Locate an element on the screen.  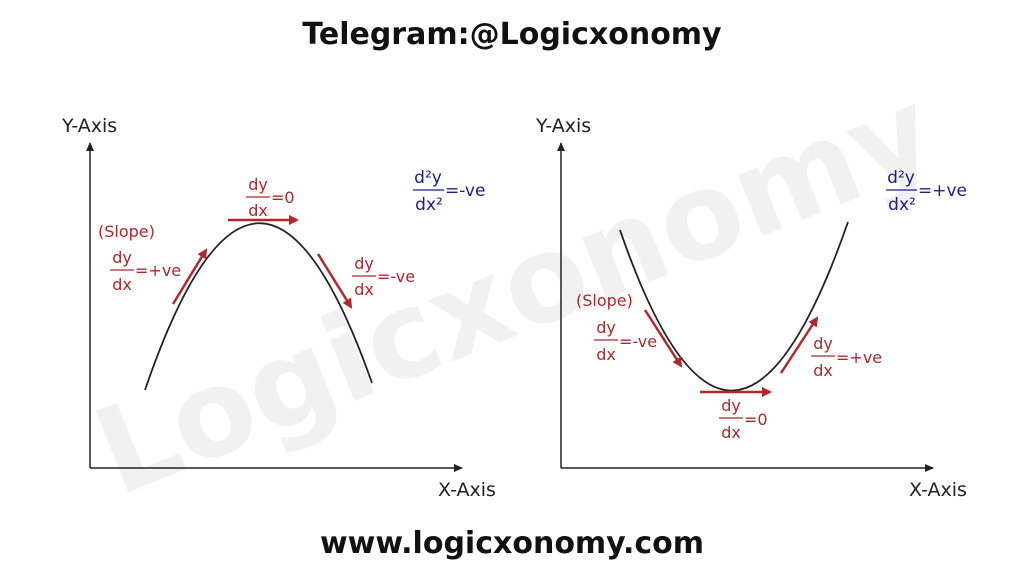
right-tangent-negative-arrow is located at coordinates (663, 338).